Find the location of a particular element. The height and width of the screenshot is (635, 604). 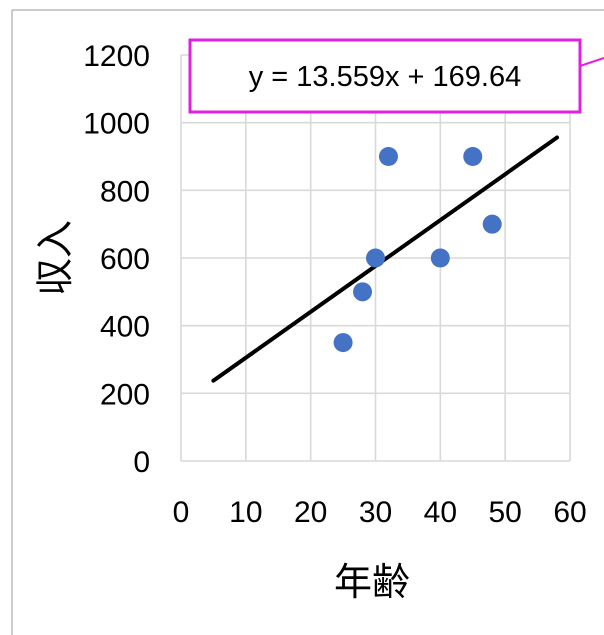

trendline-equation-box: y = 13.559x + 169.64 is located at coordinates (385, 76).